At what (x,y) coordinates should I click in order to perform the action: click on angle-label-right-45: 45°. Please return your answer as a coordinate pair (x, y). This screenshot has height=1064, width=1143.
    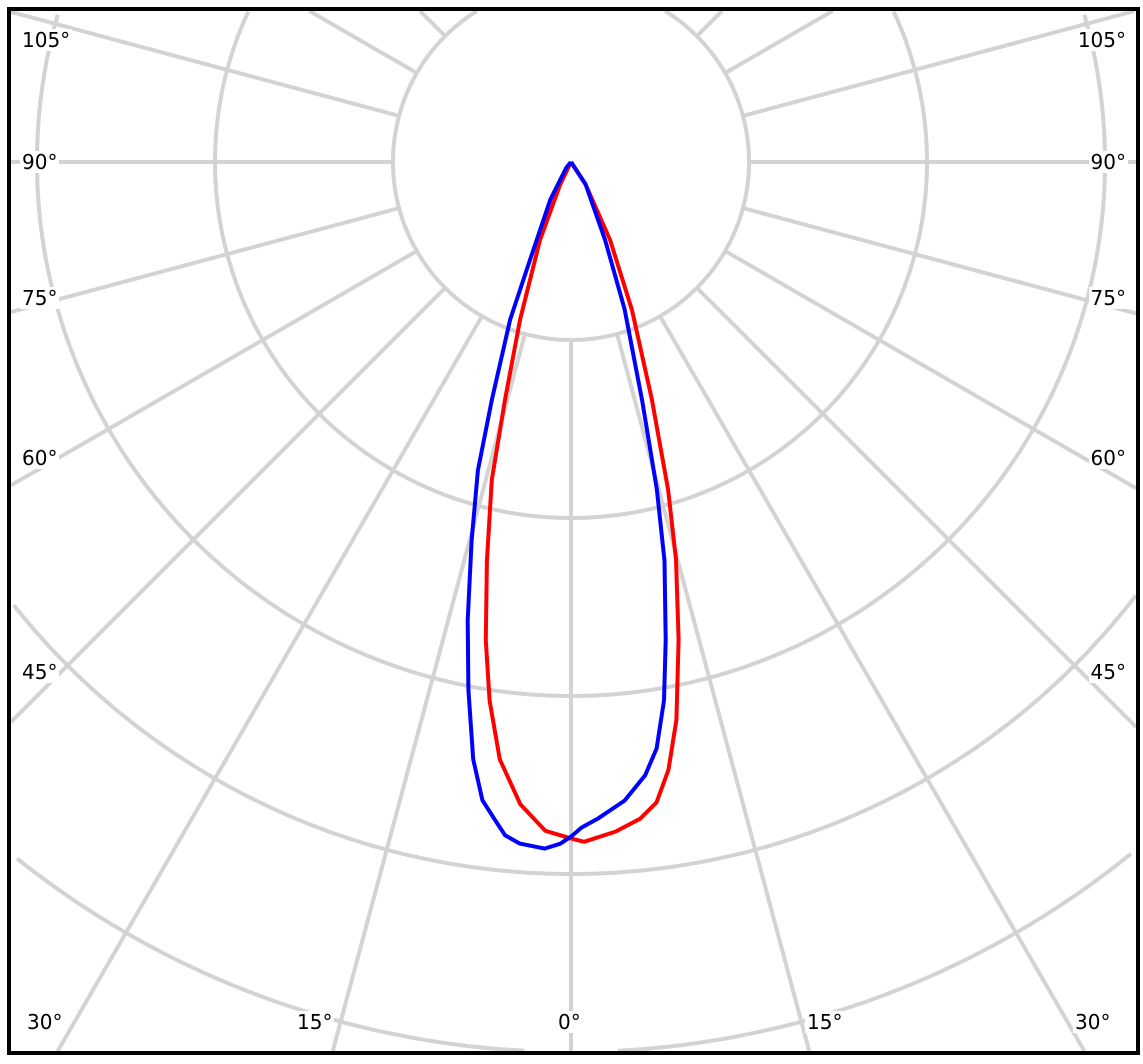
    Looking at the image, I should click on (1108, 672).